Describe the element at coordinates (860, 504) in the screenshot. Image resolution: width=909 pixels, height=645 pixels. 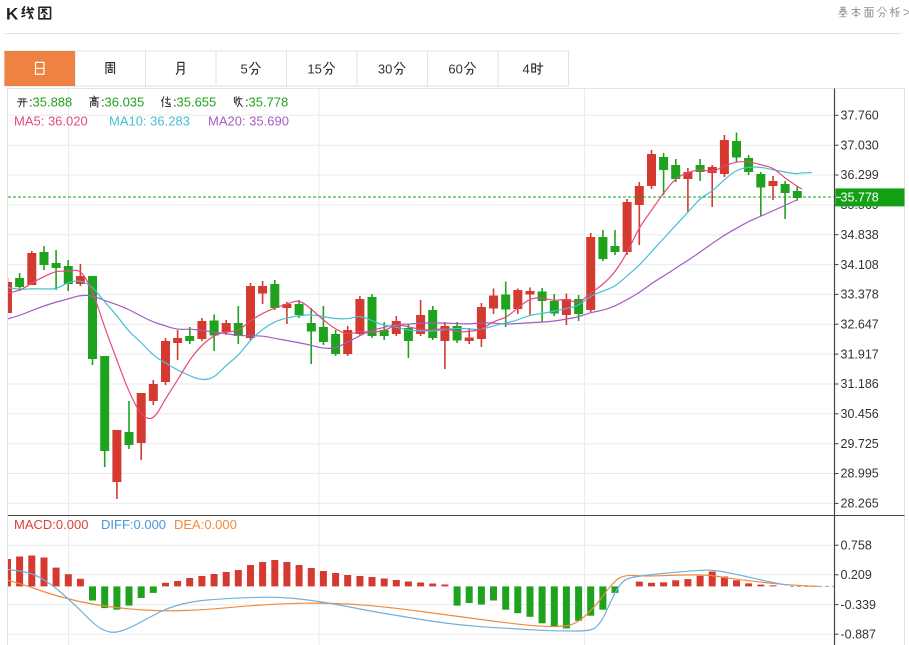
I see `svg-text: 28.265` at that location.